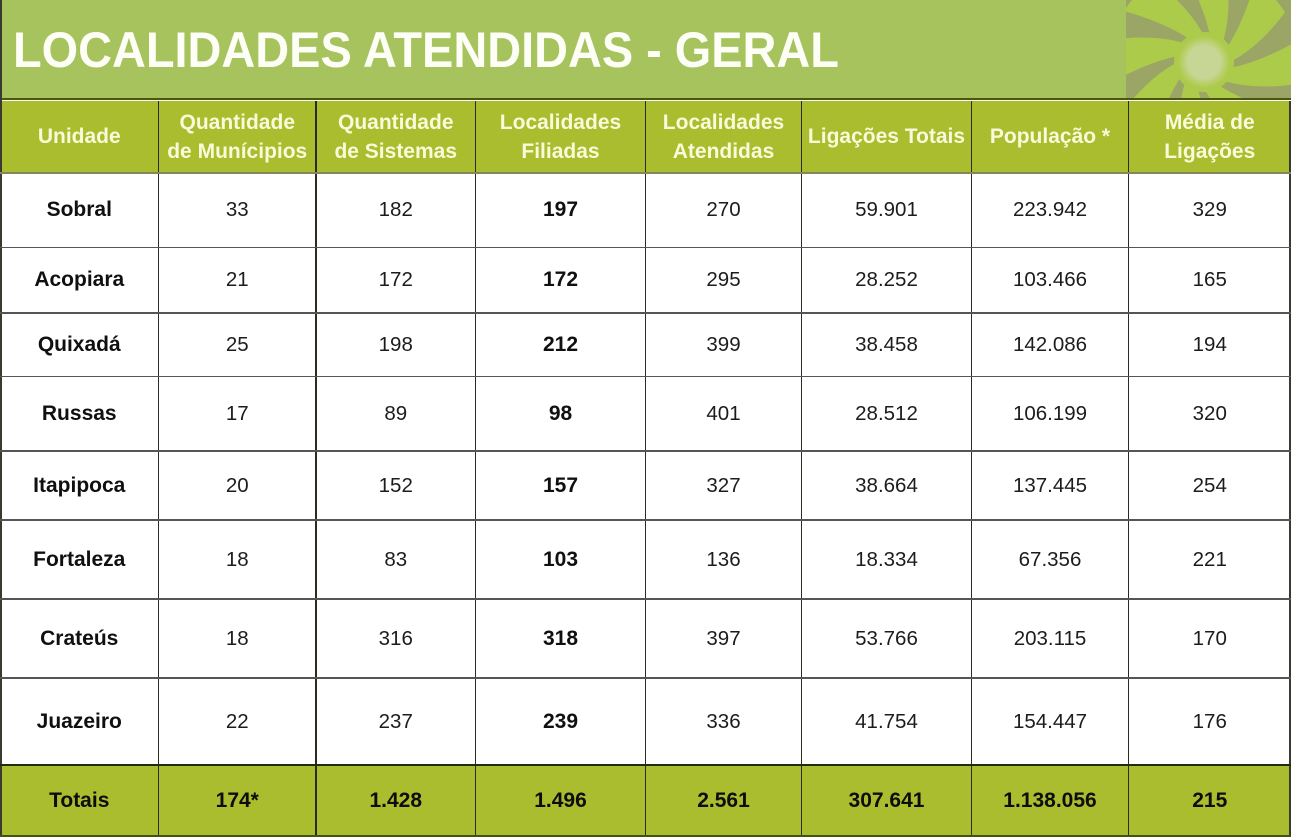 The width and height of the screenshot is (1291, 837). I want to click on cell-quixadá-sistemas: 198, so click(396, 345).